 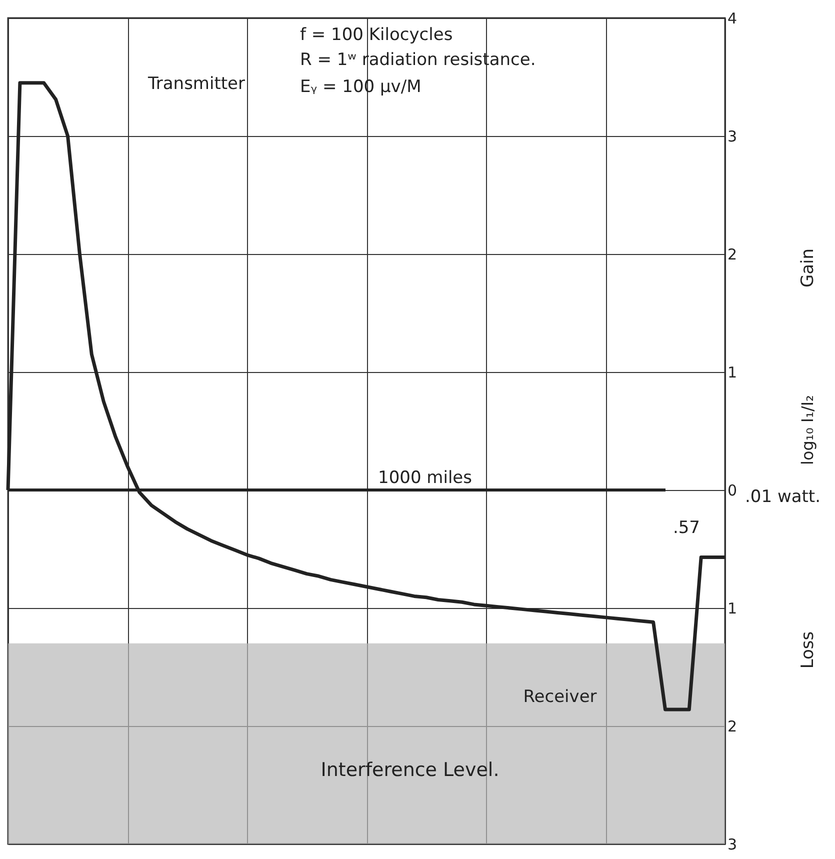 What do you see at coordinates (560, 697) in the screenshot?
I see `annotation: Receiver` at bounding box center [560, 697].